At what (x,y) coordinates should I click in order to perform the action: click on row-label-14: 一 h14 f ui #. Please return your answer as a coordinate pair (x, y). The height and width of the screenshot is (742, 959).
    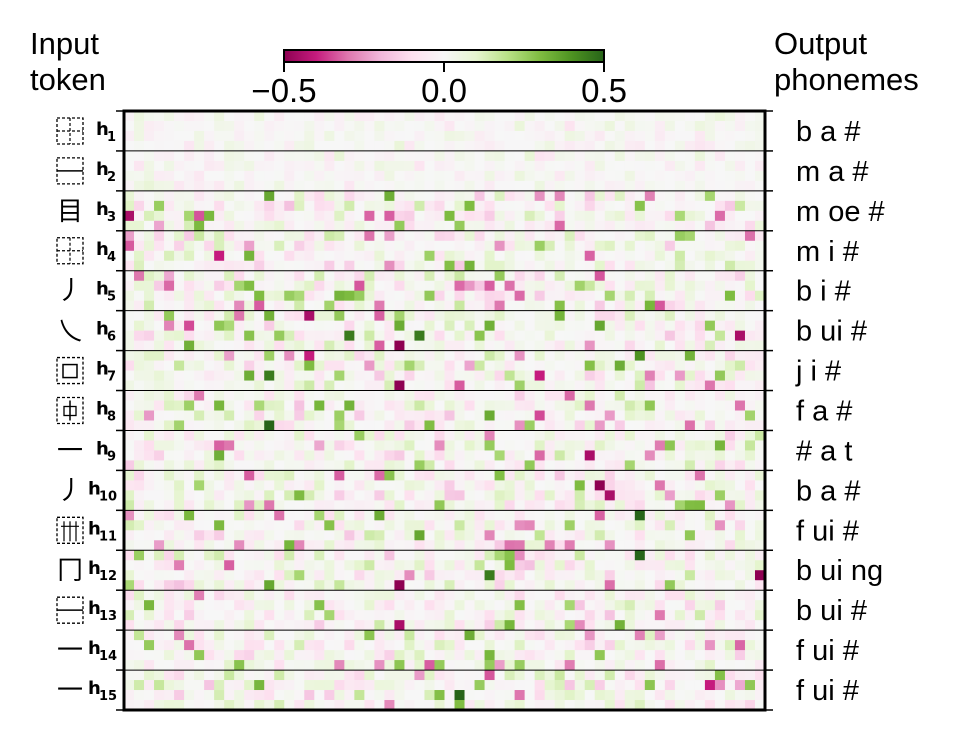
    Looking at the image, I should click on (458, 651).